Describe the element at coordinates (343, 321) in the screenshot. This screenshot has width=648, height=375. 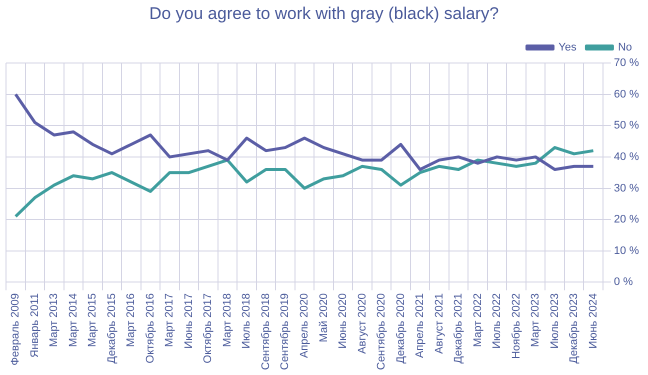
I see `x-tick-label: Июнь 2020` at that location.